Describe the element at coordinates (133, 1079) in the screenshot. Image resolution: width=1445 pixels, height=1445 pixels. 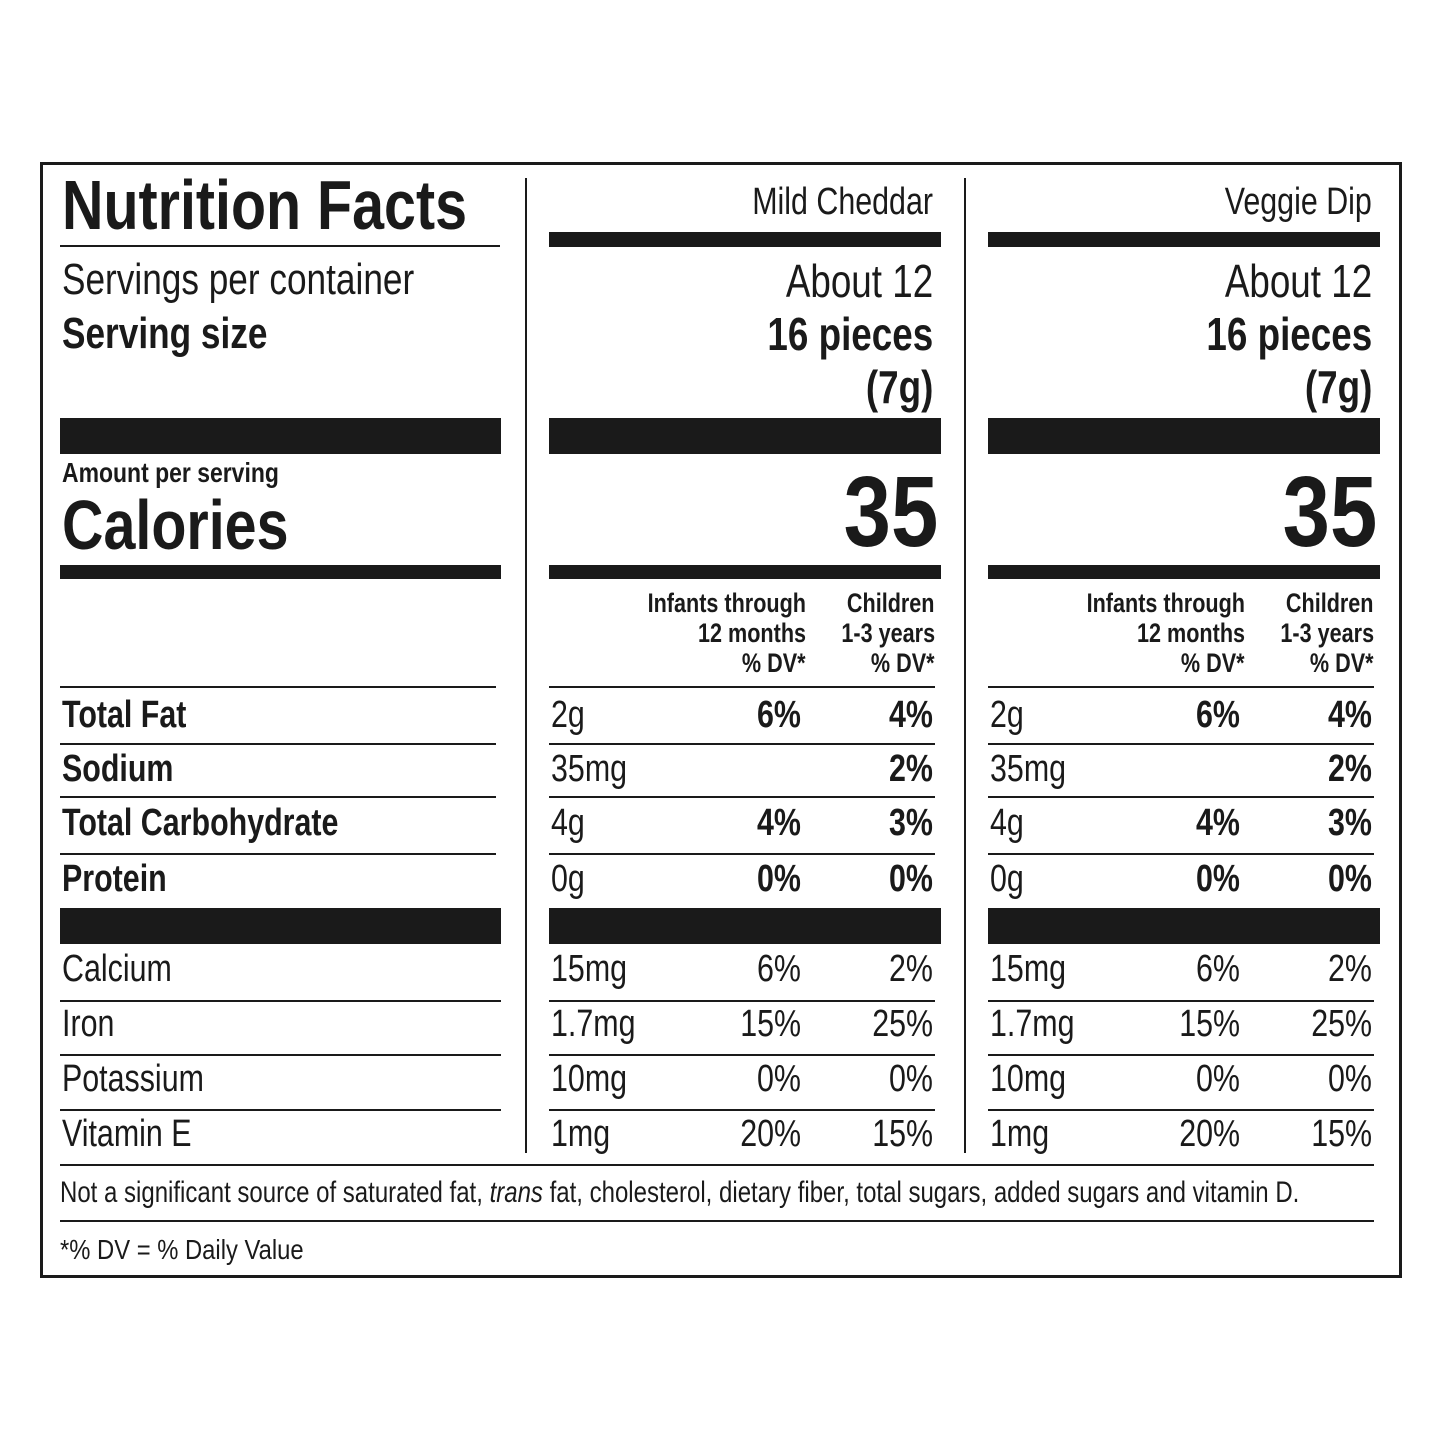
I see `nutrient-name: Potassium` at that location.